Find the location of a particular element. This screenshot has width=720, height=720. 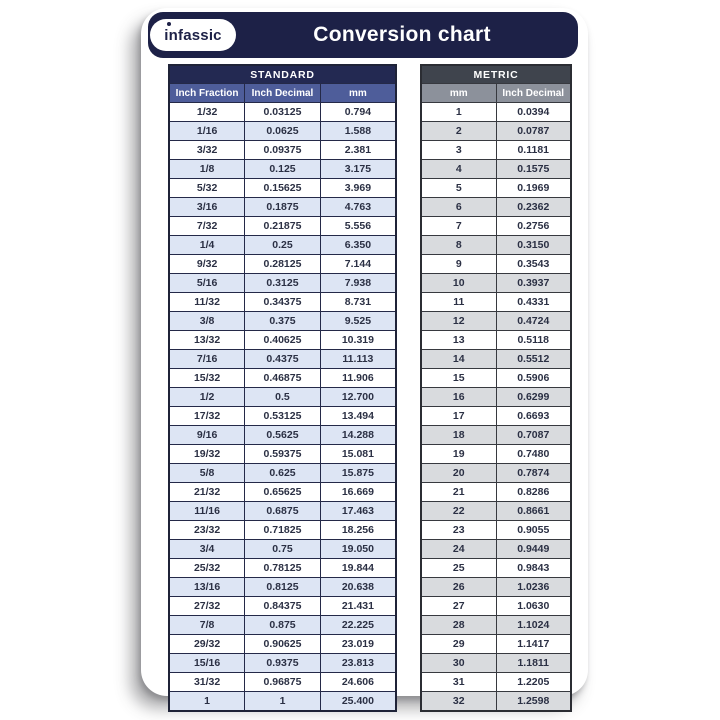

table-cell: 0.0625 is located at coordinates (282, 131).